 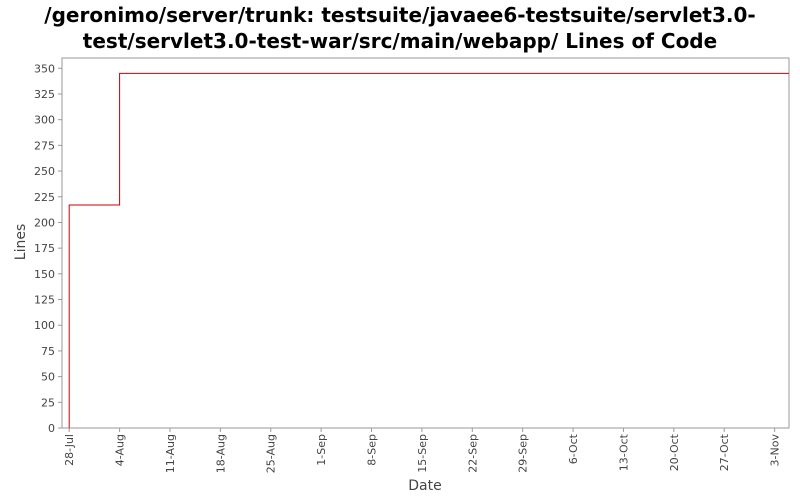 I want to click on y-tick-label: 225, so click(x=44, y=197).